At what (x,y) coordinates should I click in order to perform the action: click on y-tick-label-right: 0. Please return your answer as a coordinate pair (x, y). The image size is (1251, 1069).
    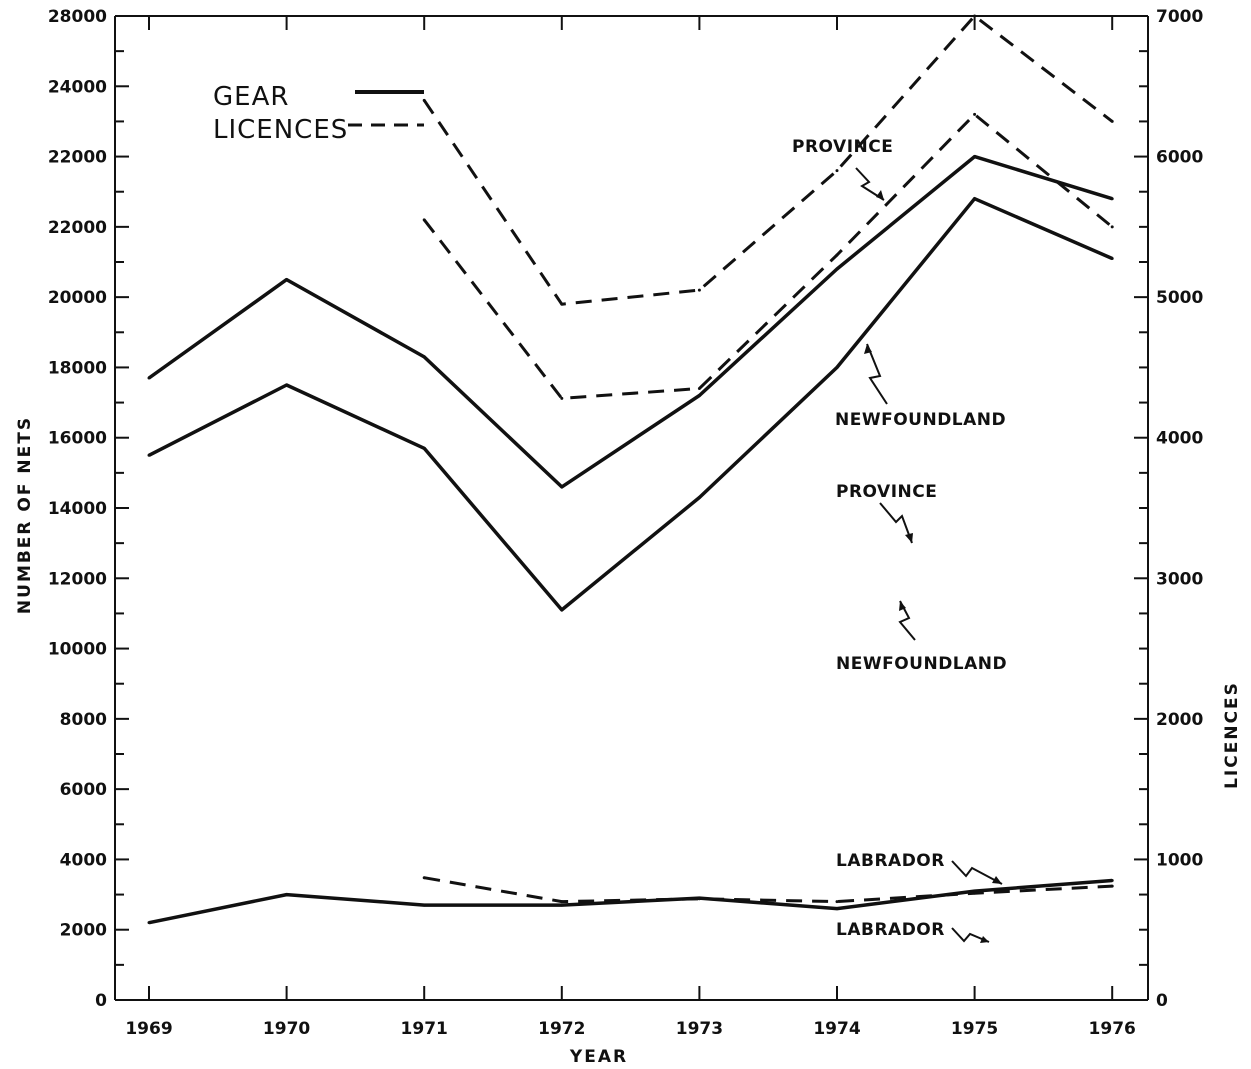
    Looking at the image, I should click on (1162, 1001).